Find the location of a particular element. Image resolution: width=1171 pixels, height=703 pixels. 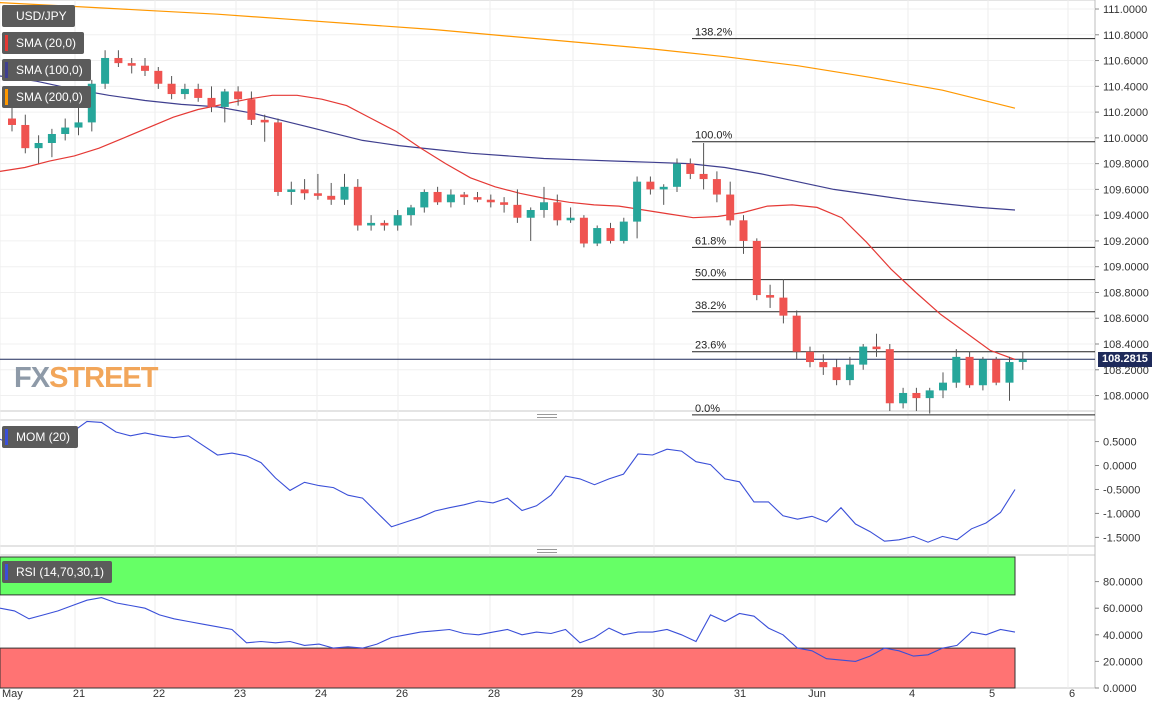

rsi-overbought-zone is located at coordinates (508, 576).